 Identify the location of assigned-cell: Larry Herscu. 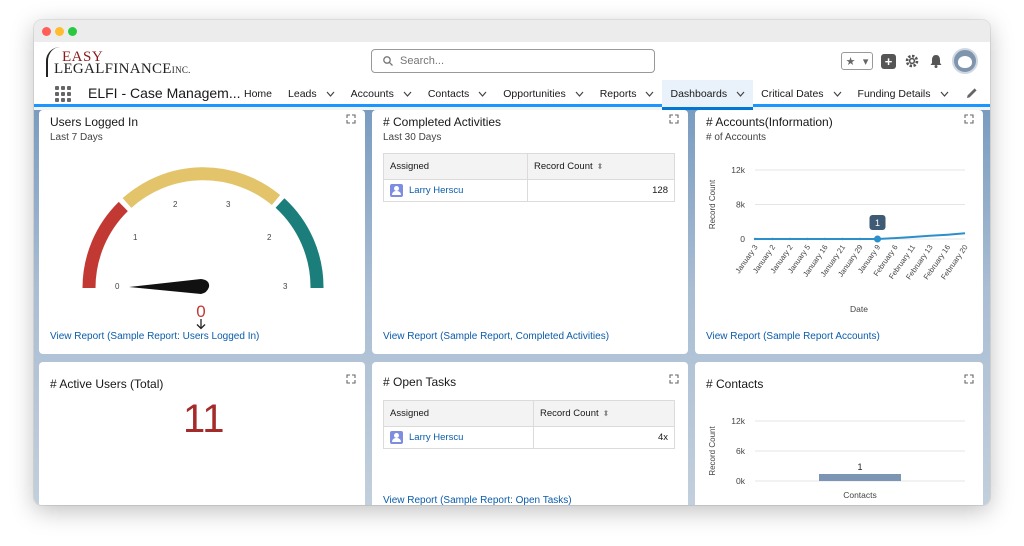
(455, 190).